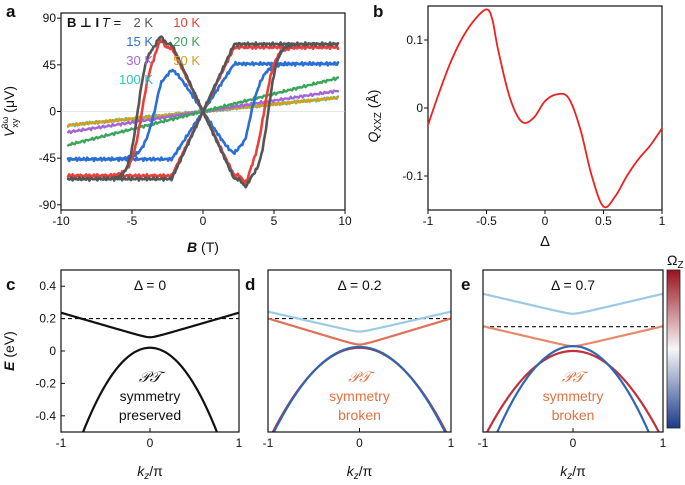 This screenshot has width=685, height=485. I want to click on panel-b-ytick-label: 0.1, so click(414, 40).